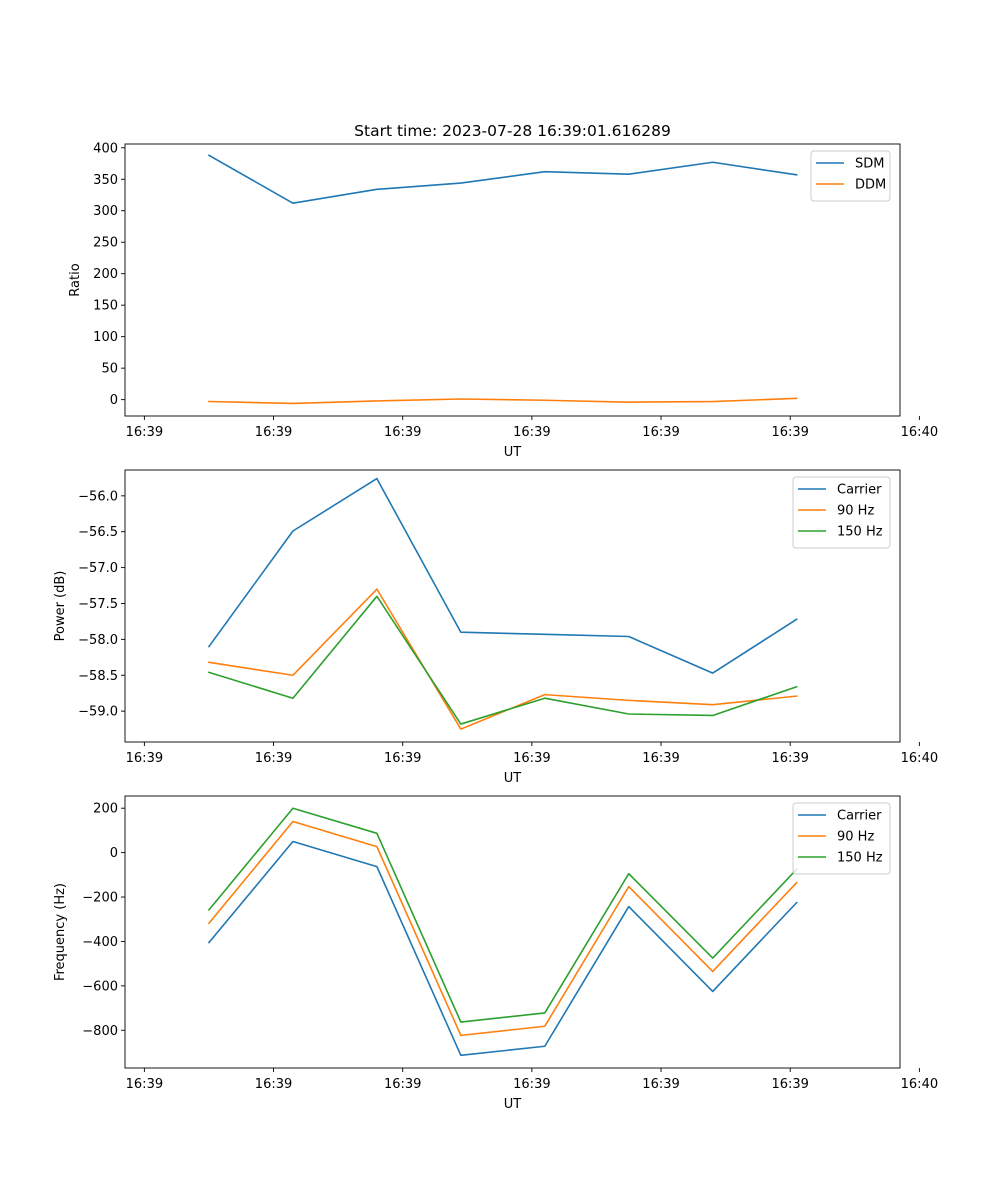 Image resolution: width=1000 pixels, height=1200 pixels. I want to click on y-tick-label: 350, so click(105, 180).